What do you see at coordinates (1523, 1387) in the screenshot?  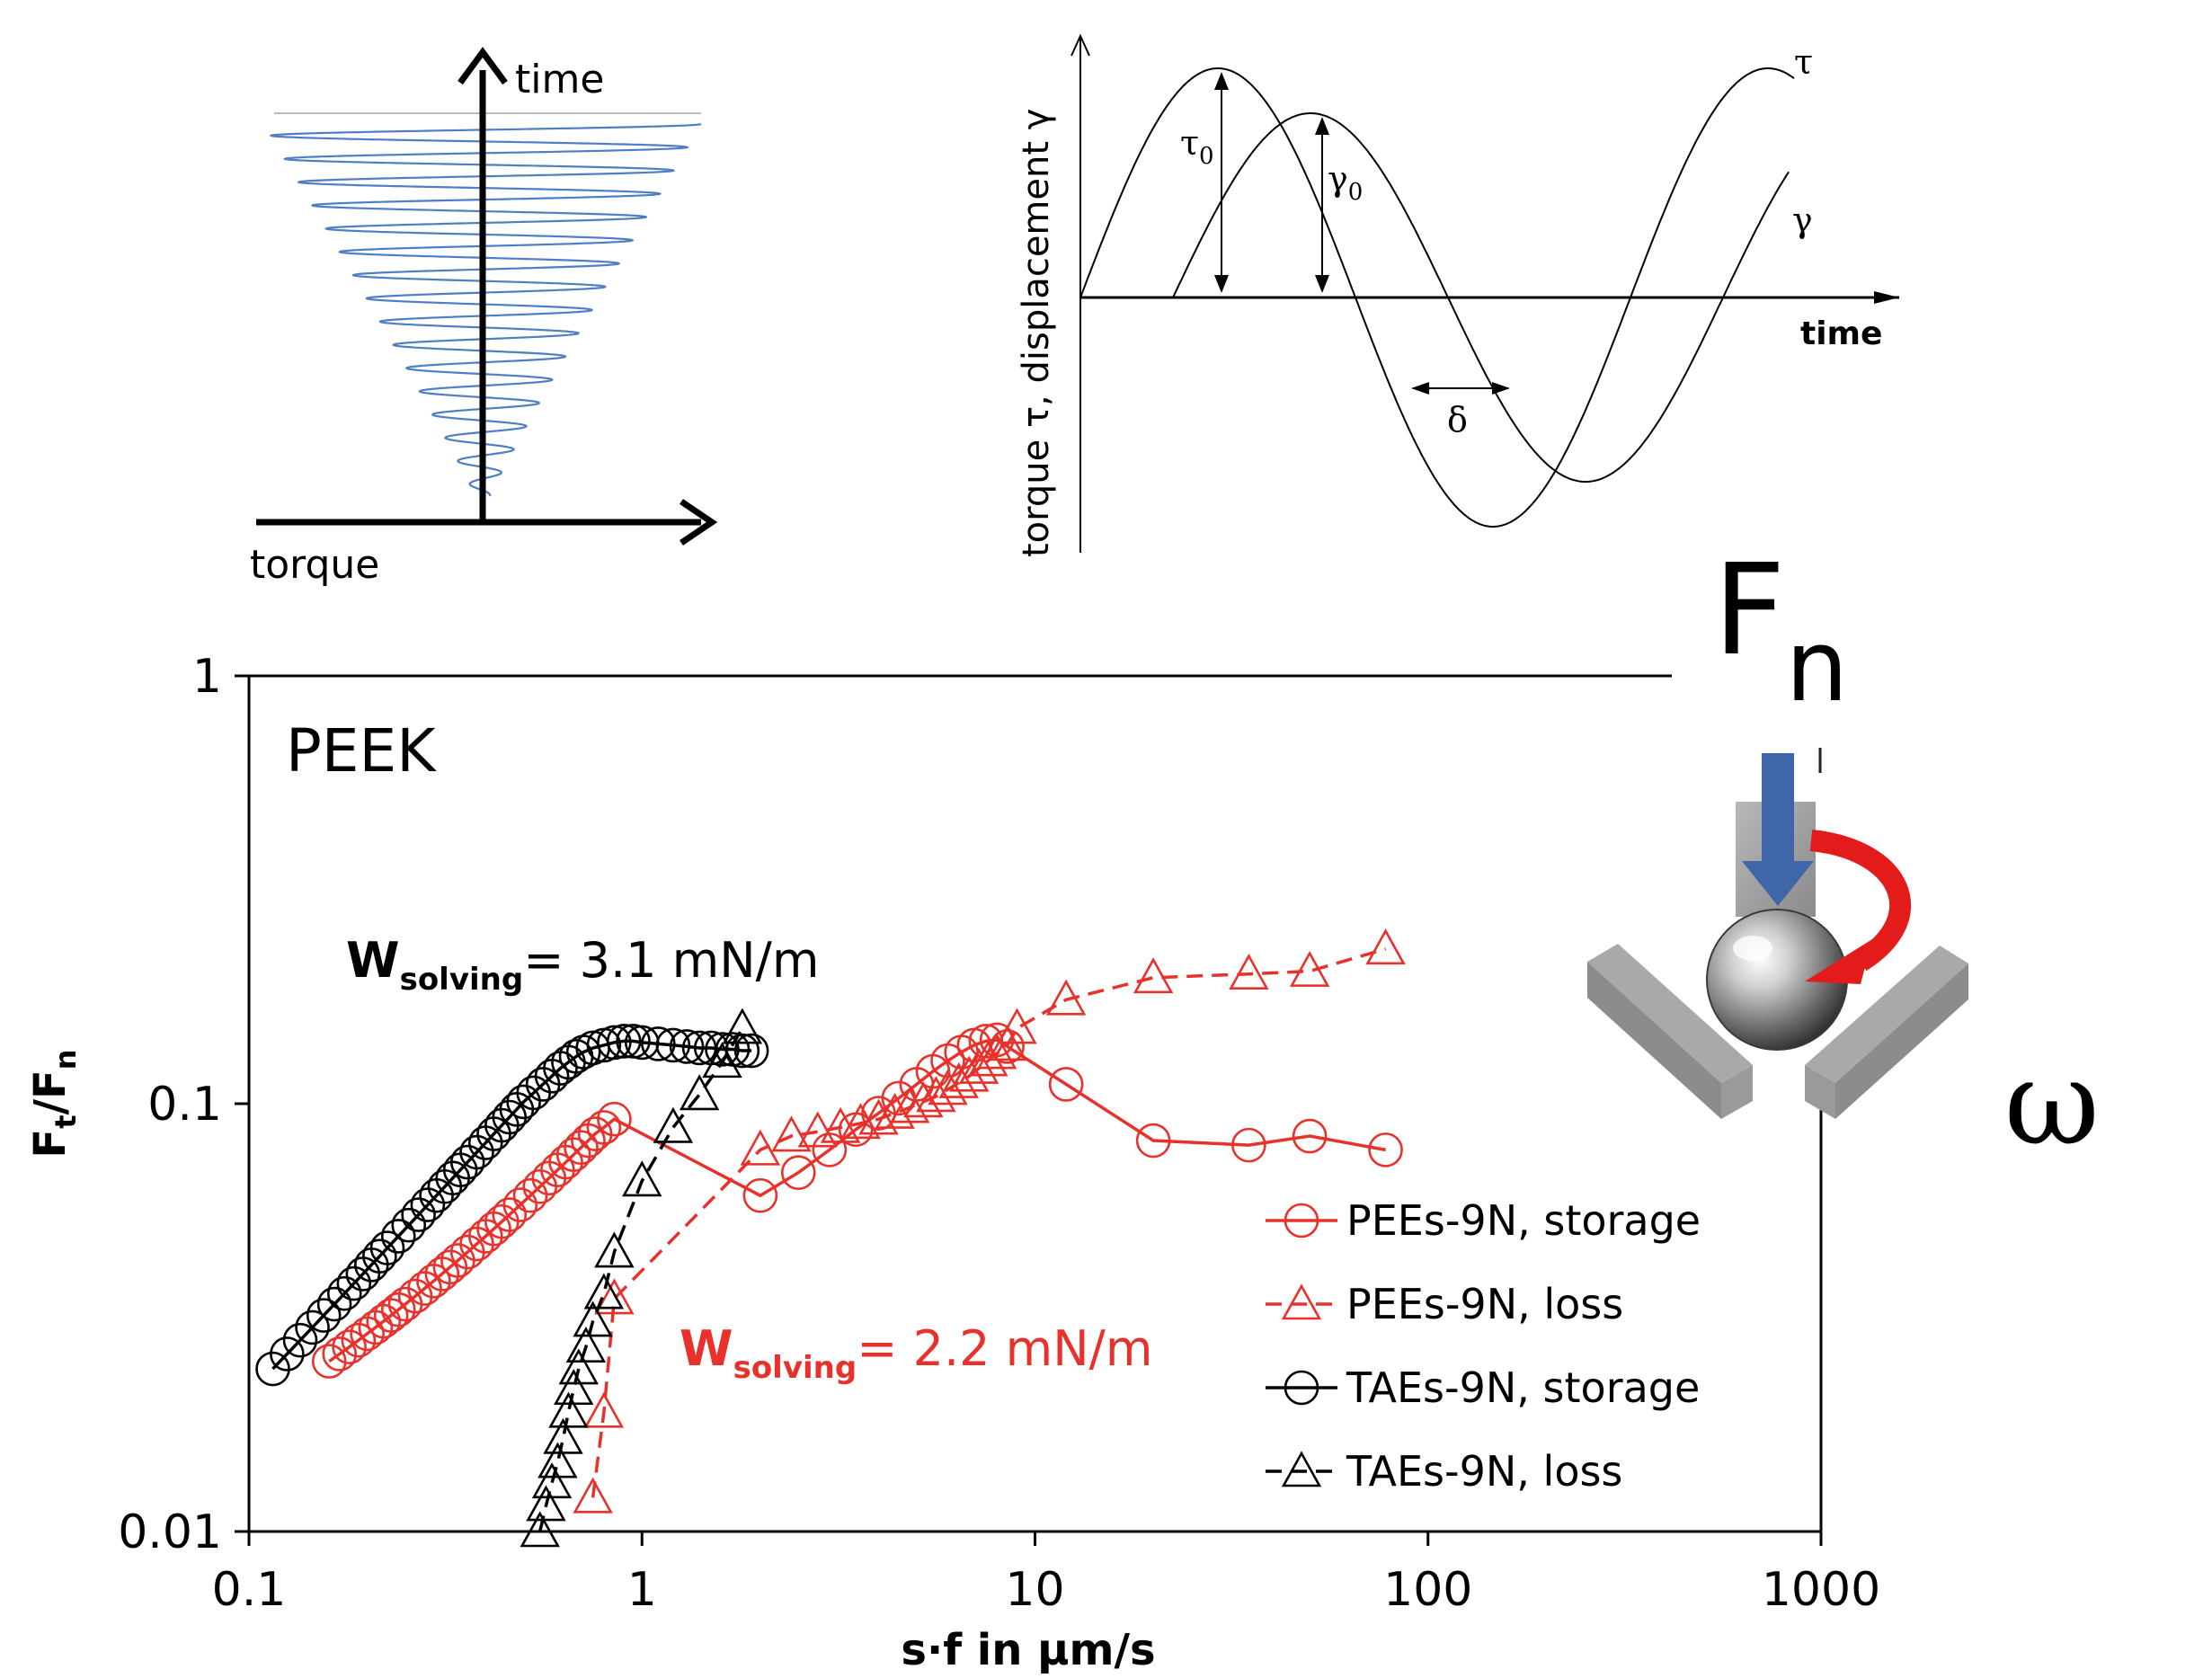 I see `legend-label: TAEs-9N, storage` at bounding box center [1523, 1387].